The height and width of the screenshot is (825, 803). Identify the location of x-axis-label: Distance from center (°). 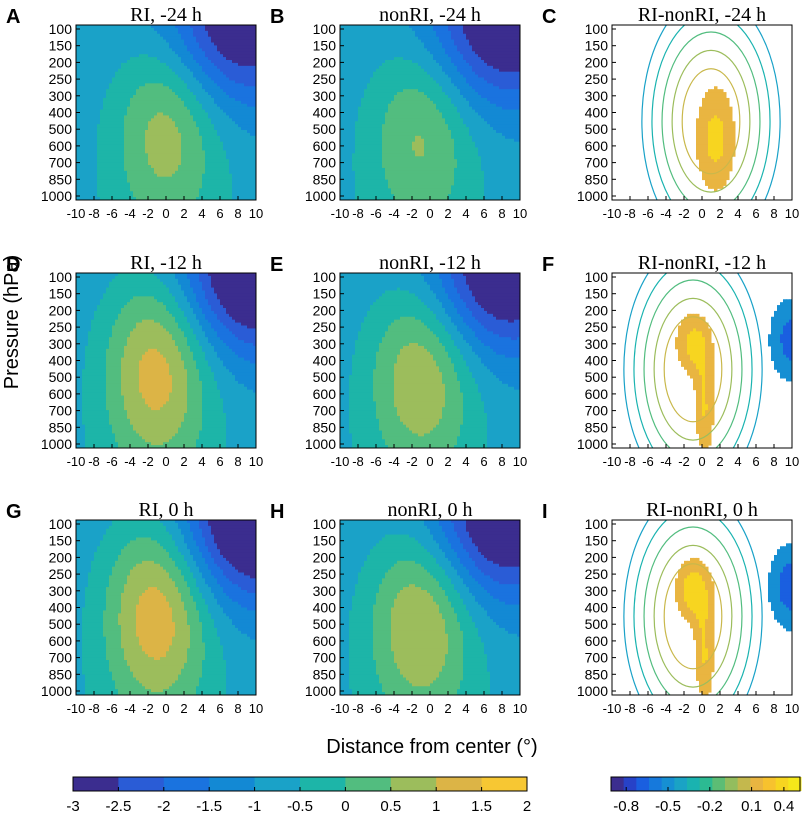
(431, 747).